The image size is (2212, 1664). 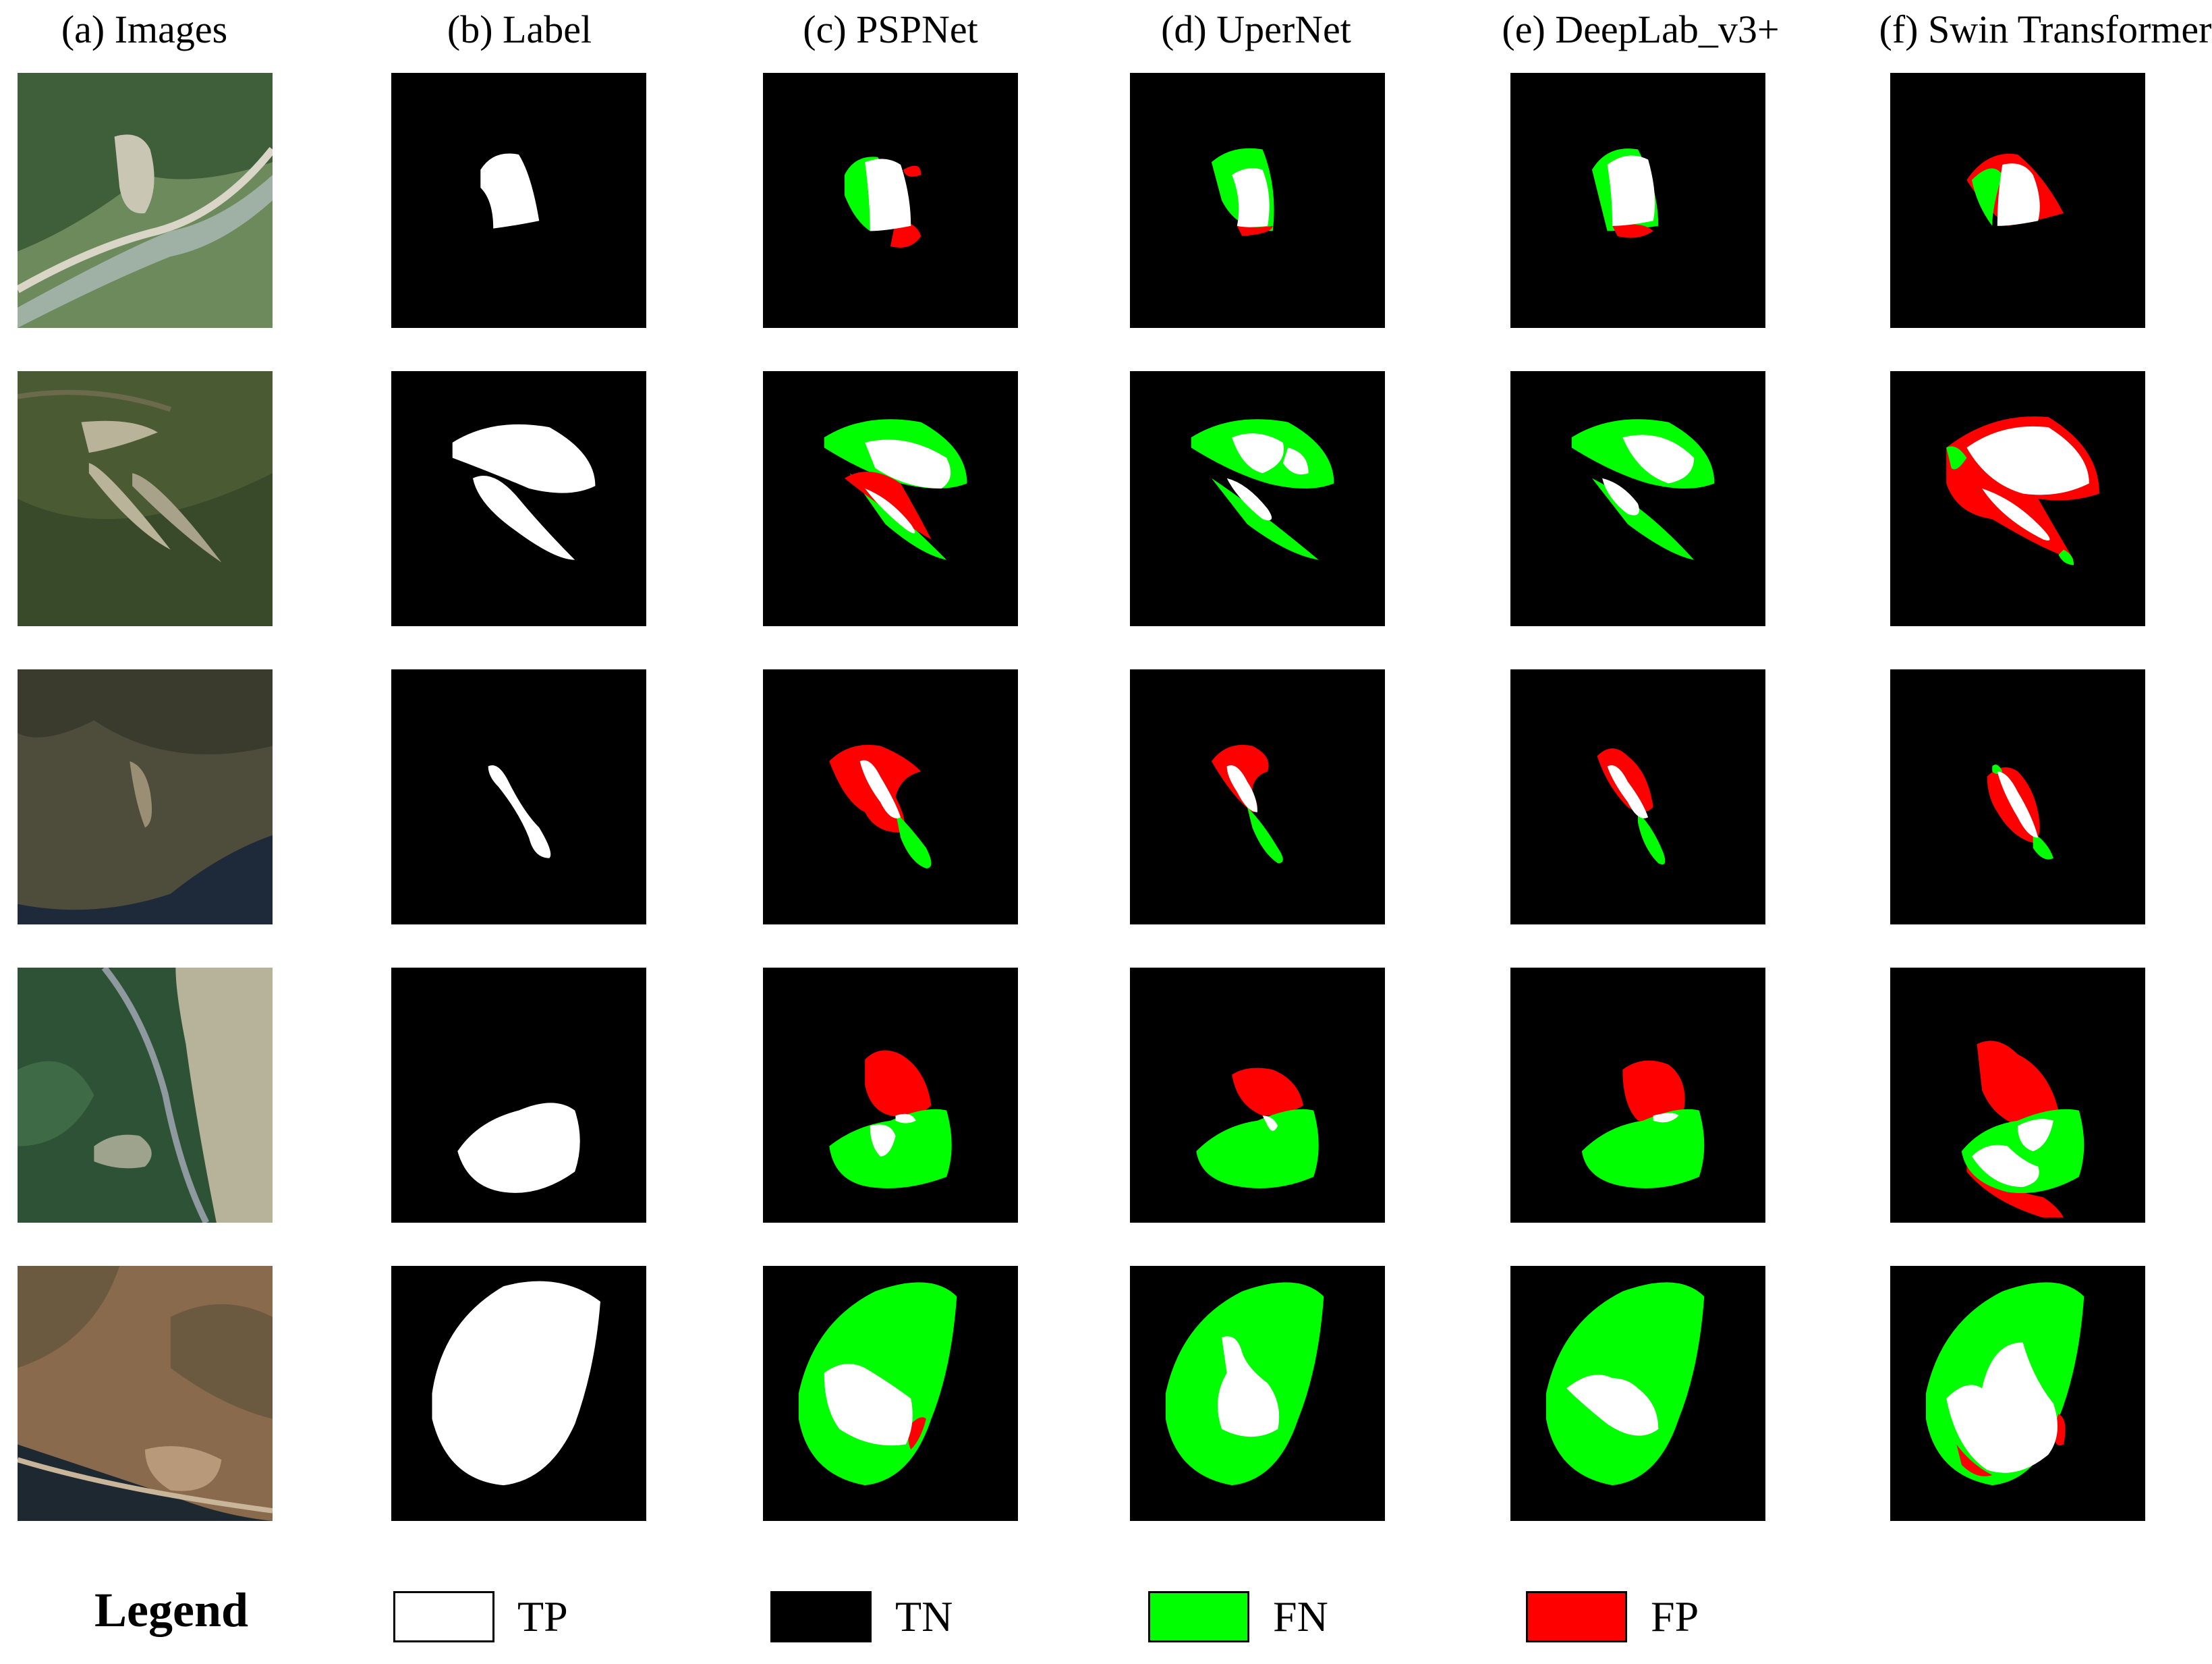 What do you see at coordinates (1641, 29) in the screenshot?
I see `column-header-deeplab: (e) DeepLab_v3+` at bounding box center [1641, 29].